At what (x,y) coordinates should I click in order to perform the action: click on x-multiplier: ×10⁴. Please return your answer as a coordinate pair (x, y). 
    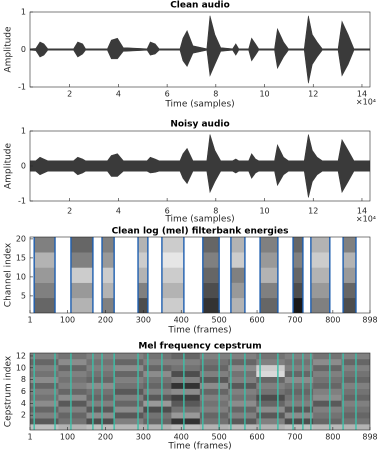
    Looking at the image, I should click on (366, 102).